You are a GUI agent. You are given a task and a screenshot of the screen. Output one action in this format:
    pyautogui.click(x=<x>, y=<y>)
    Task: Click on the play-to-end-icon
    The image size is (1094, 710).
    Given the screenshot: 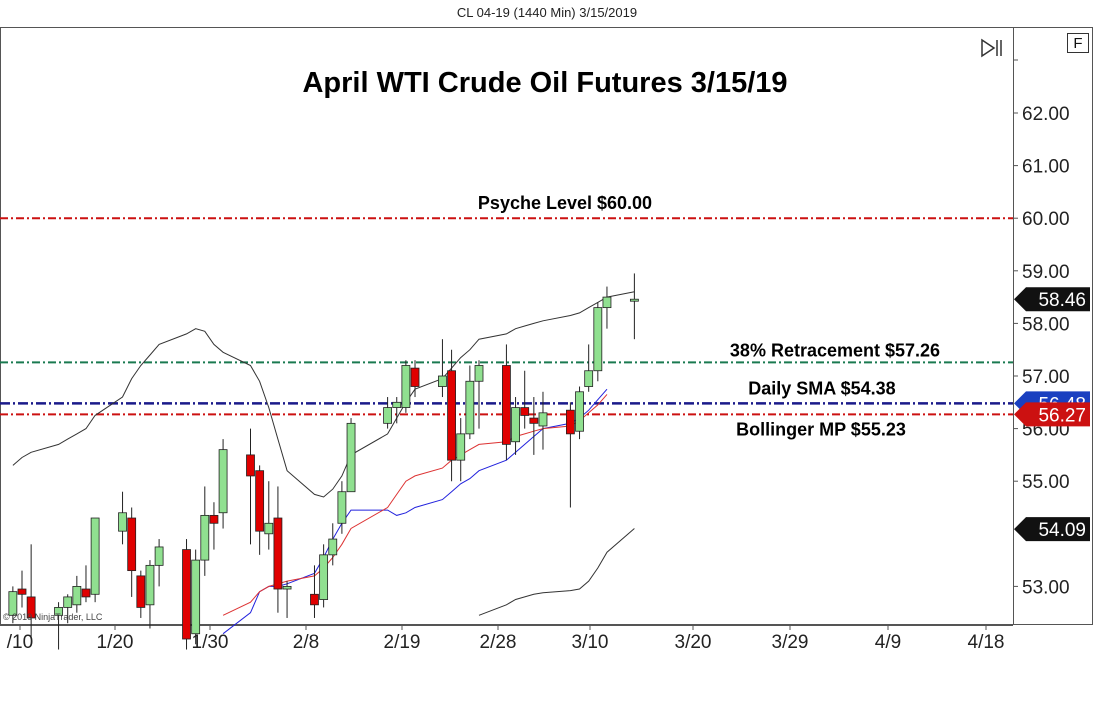 What is the action you would take?
    pyautogui.click(x=992, y=48)
    